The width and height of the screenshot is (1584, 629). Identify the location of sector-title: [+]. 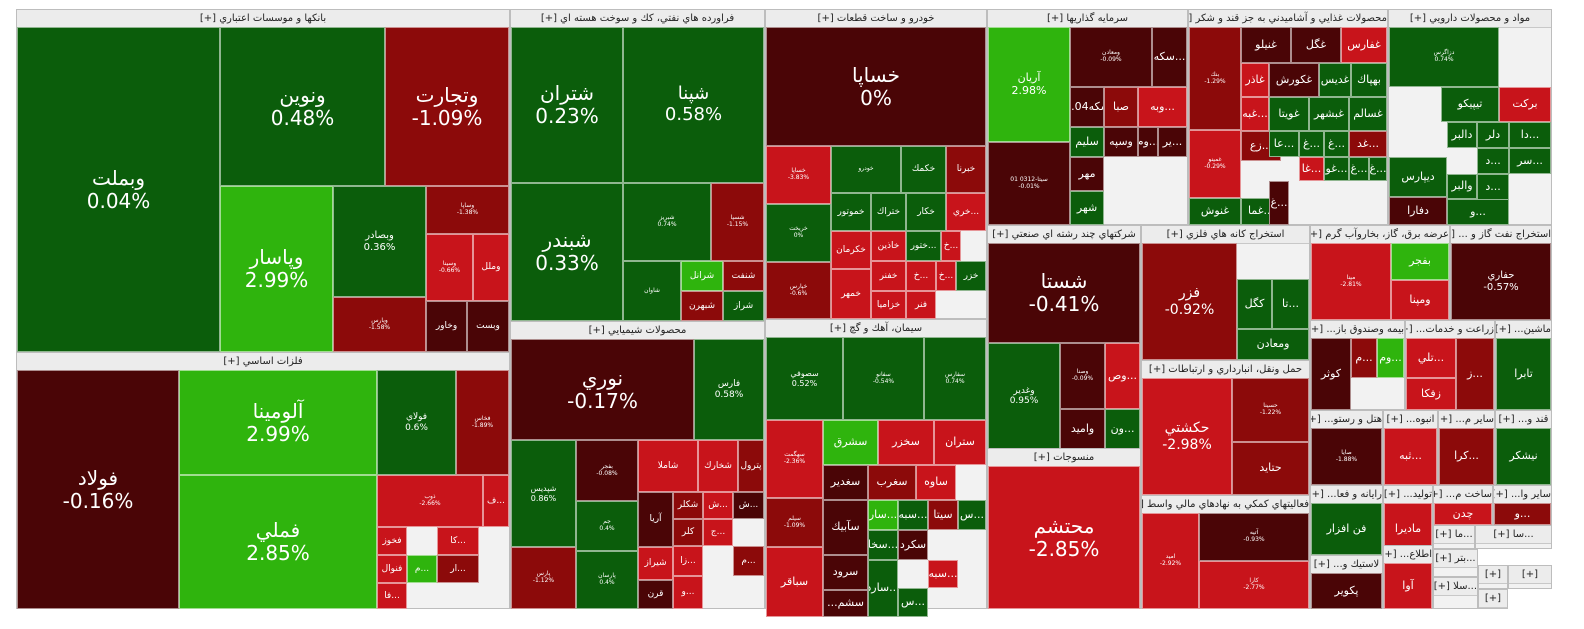
(1493, 599).